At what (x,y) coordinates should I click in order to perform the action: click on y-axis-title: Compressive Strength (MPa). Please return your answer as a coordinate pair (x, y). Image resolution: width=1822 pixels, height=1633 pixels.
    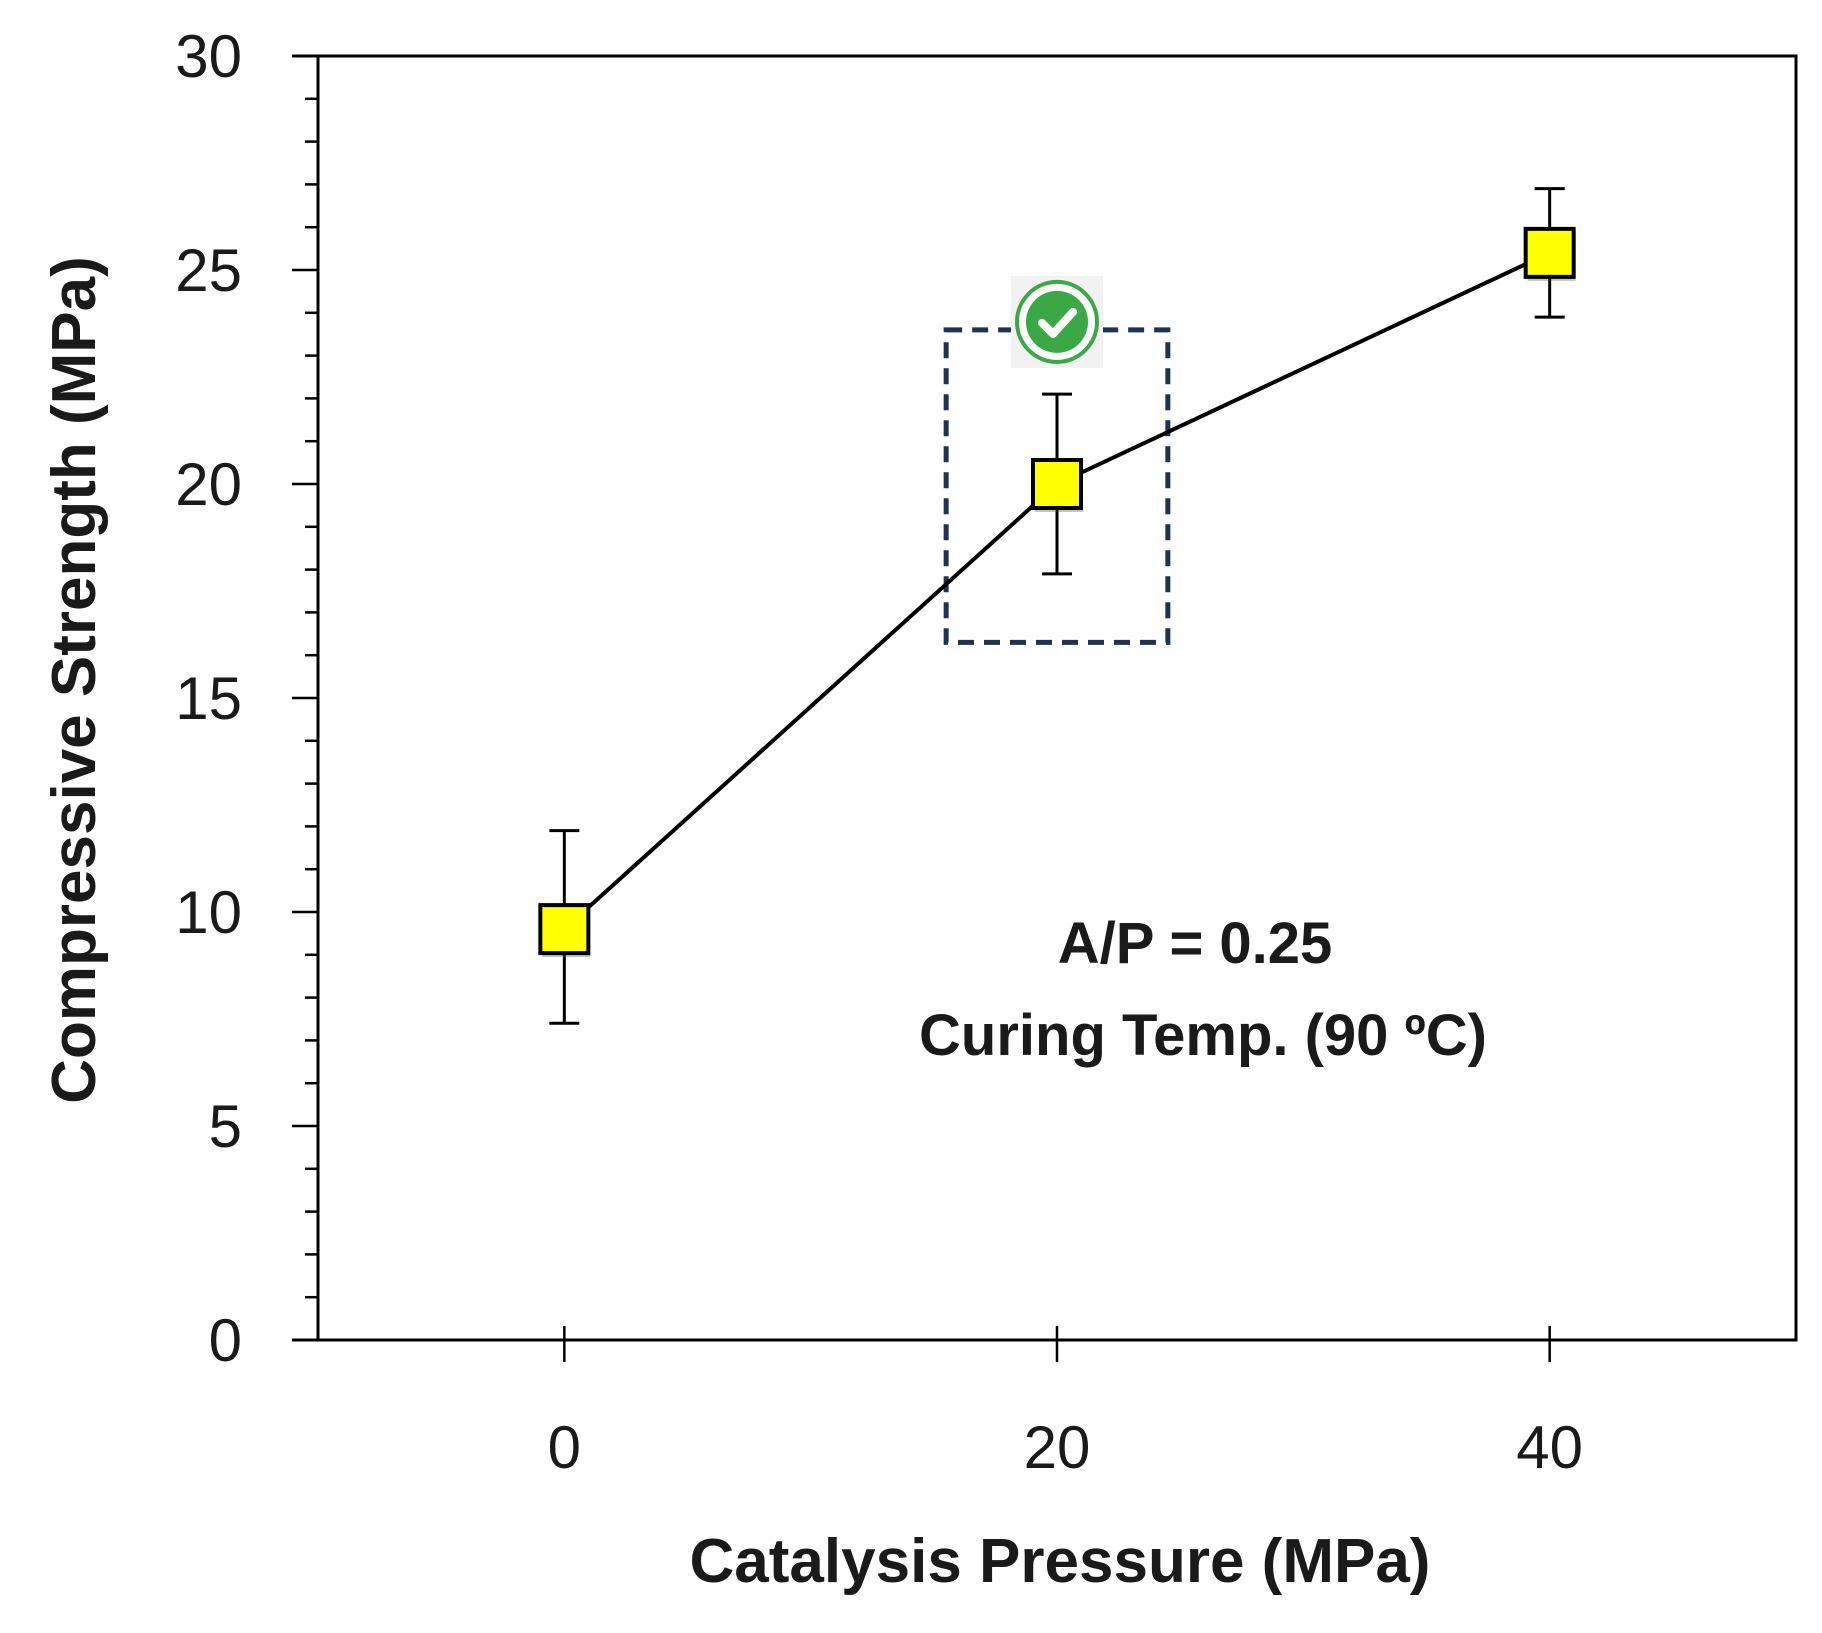
    Looking at the image, I should click on (74, 680).